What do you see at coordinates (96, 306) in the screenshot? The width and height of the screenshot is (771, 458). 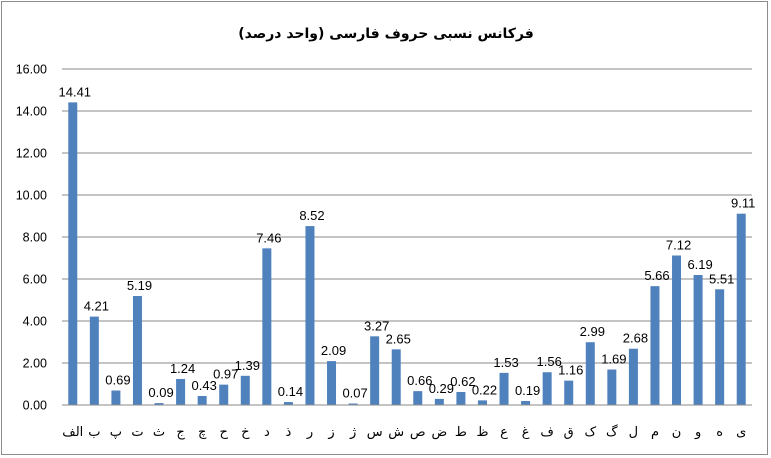 I see `data-label: 4.21` at bounding box center [96, 306].